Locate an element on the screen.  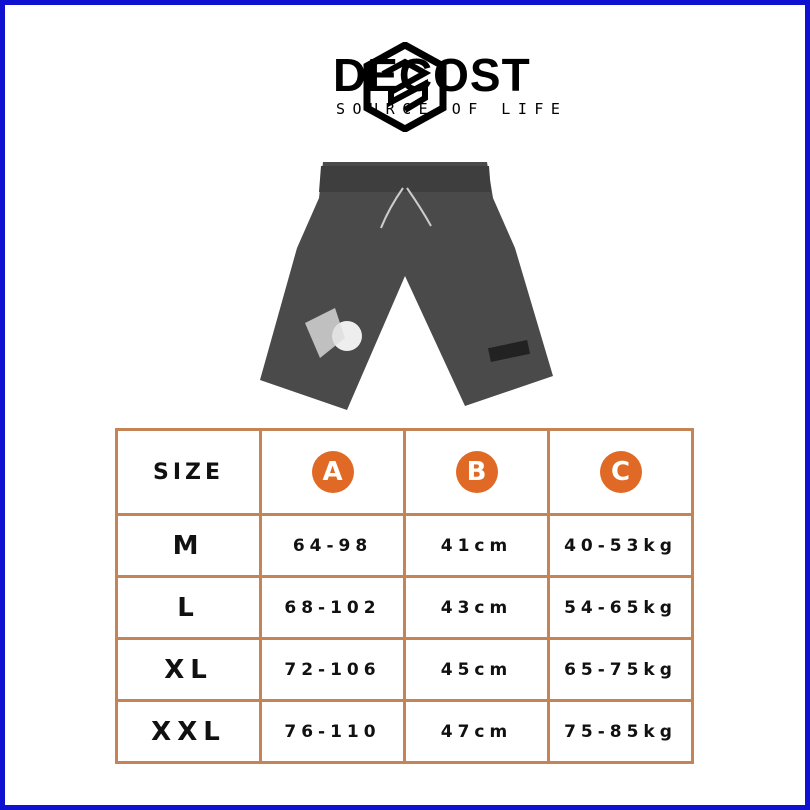
header-c: C is located at coordinates (620, 472).